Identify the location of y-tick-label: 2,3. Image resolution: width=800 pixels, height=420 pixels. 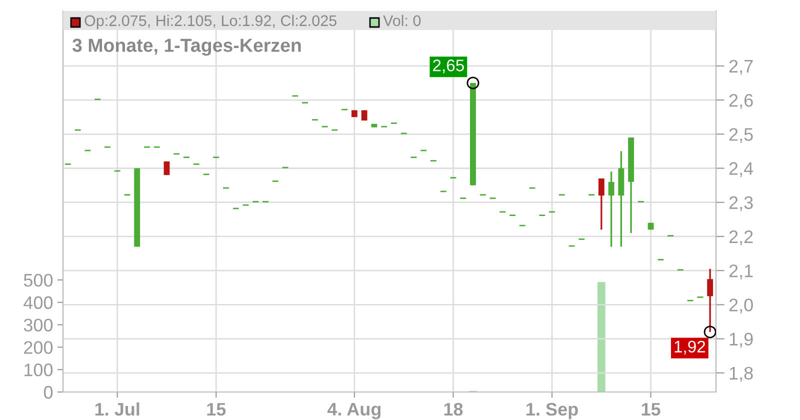
(741, 204).